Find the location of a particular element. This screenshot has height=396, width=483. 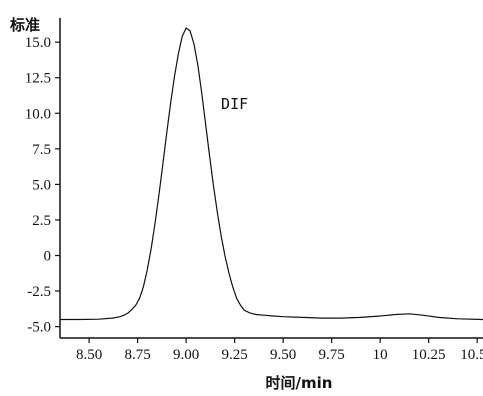

y-tick-label: -5.0 is located at coordinates (39, 328).